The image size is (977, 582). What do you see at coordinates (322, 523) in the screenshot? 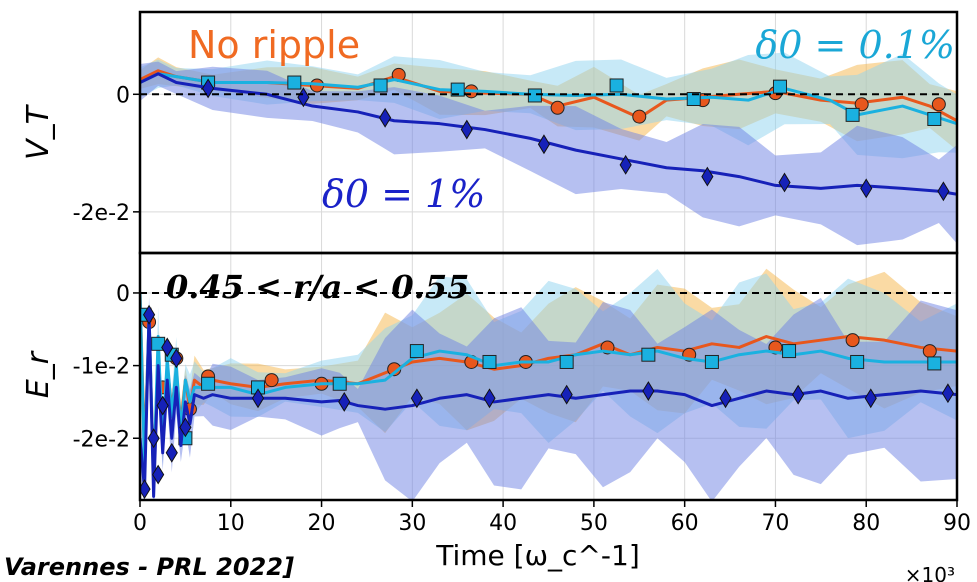
I see `x-tick-label: 20` at bounding box center [322, 523].